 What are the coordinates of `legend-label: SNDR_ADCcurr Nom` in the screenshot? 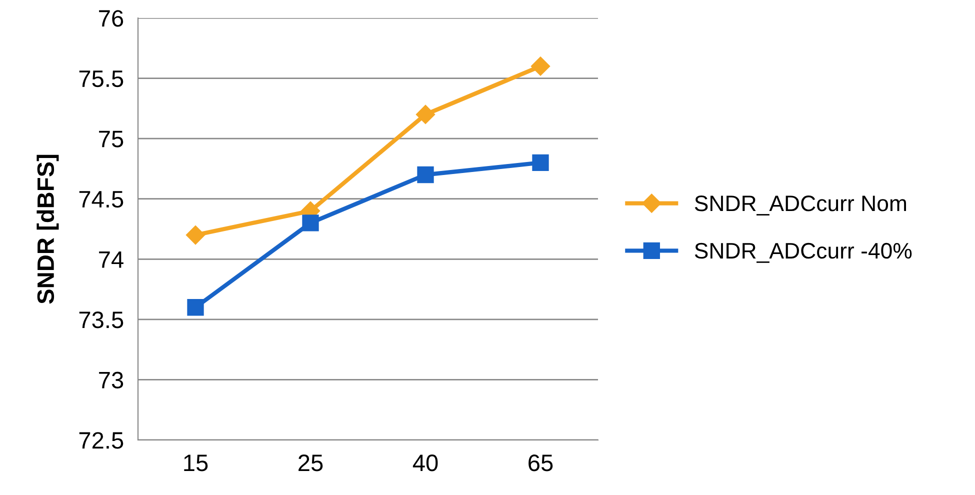 It's located at (800, 206).